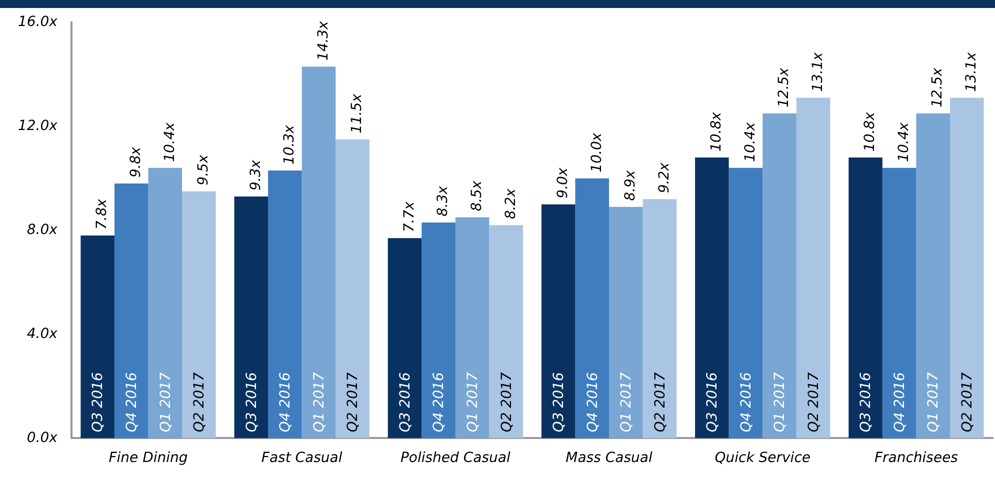 The image size is (995, 479). What do you see at coordinates (132, 402) in the screenshot?
I see `series-label: Q4 2016` at bounding box center [132, 402].